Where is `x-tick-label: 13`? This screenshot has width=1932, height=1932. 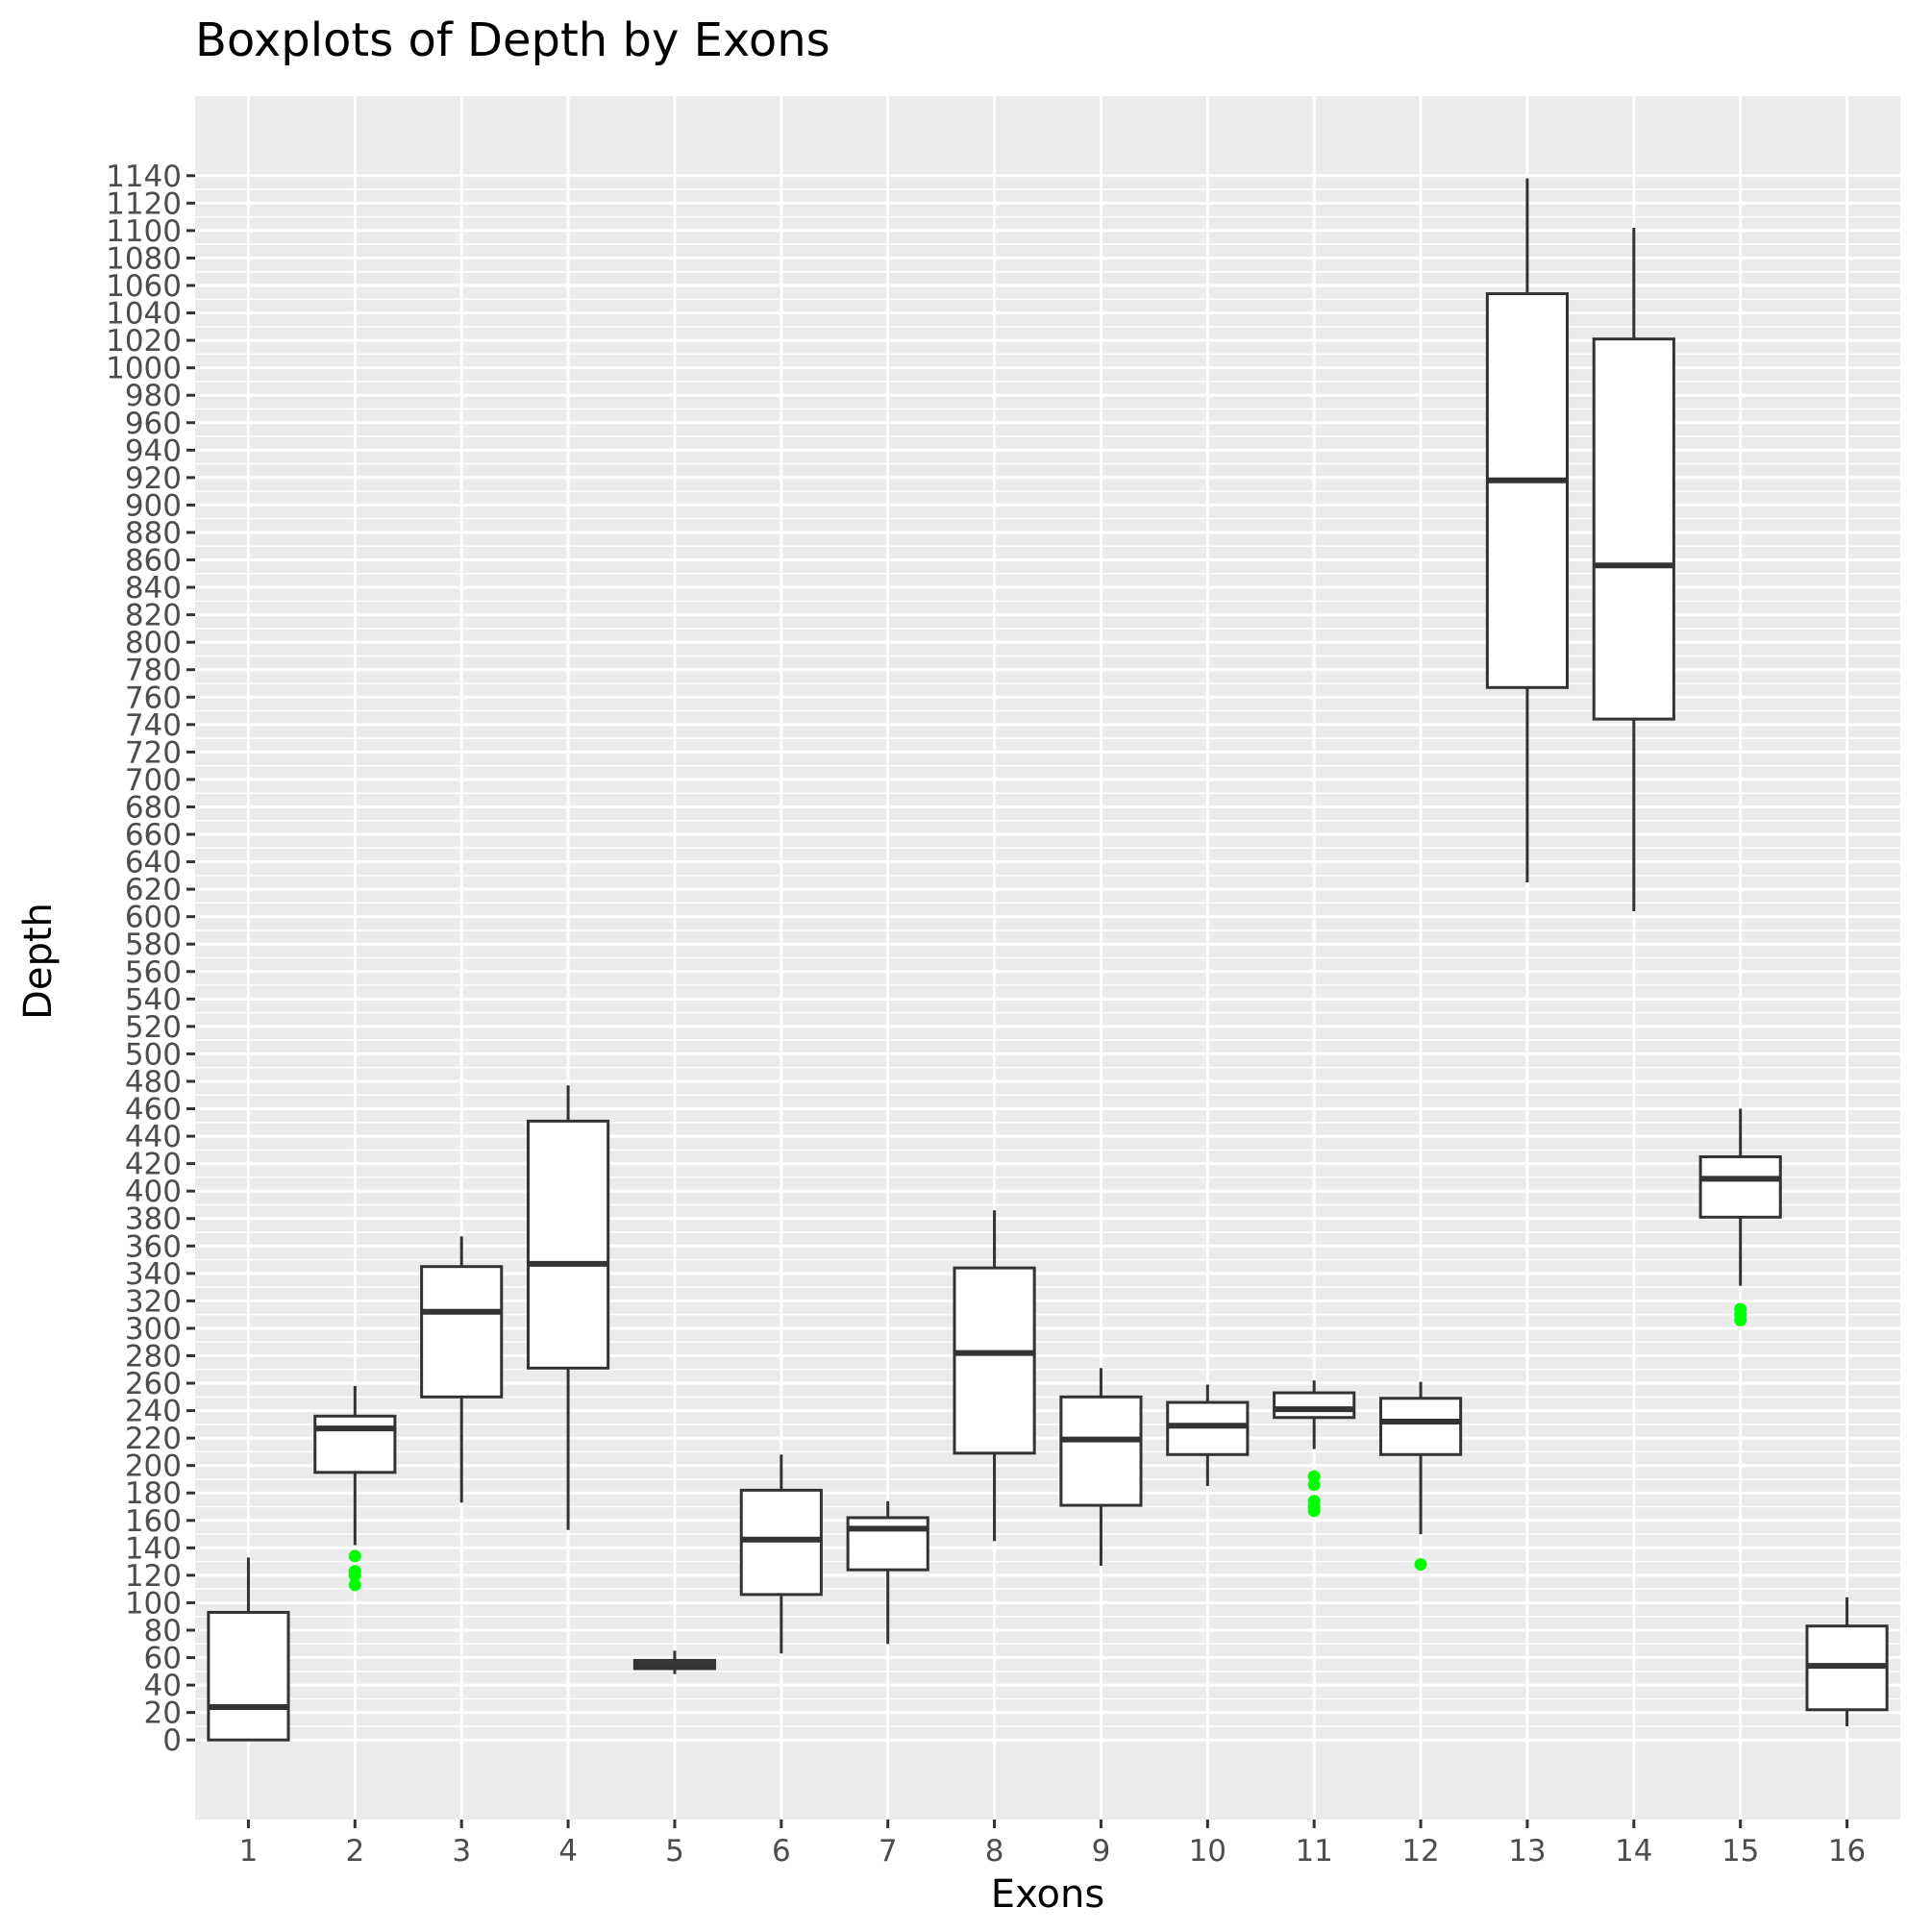 x-tick-label: 13 is located at coordinates (1527, 1851).